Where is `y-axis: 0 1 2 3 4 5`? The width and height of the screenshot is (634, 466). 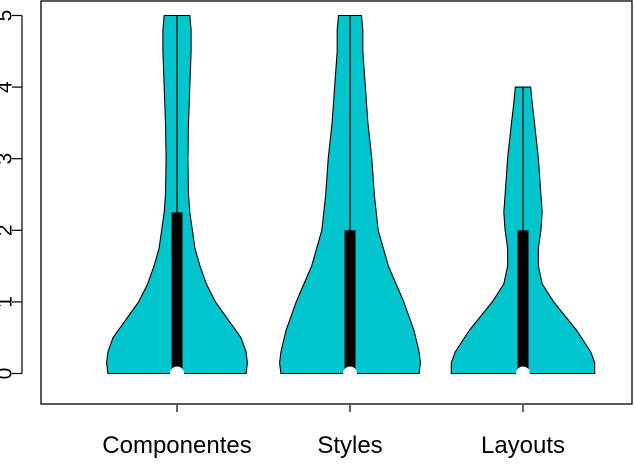 y-axis: 0 1 2 3 4 5 is located at coordinates (11, 195).